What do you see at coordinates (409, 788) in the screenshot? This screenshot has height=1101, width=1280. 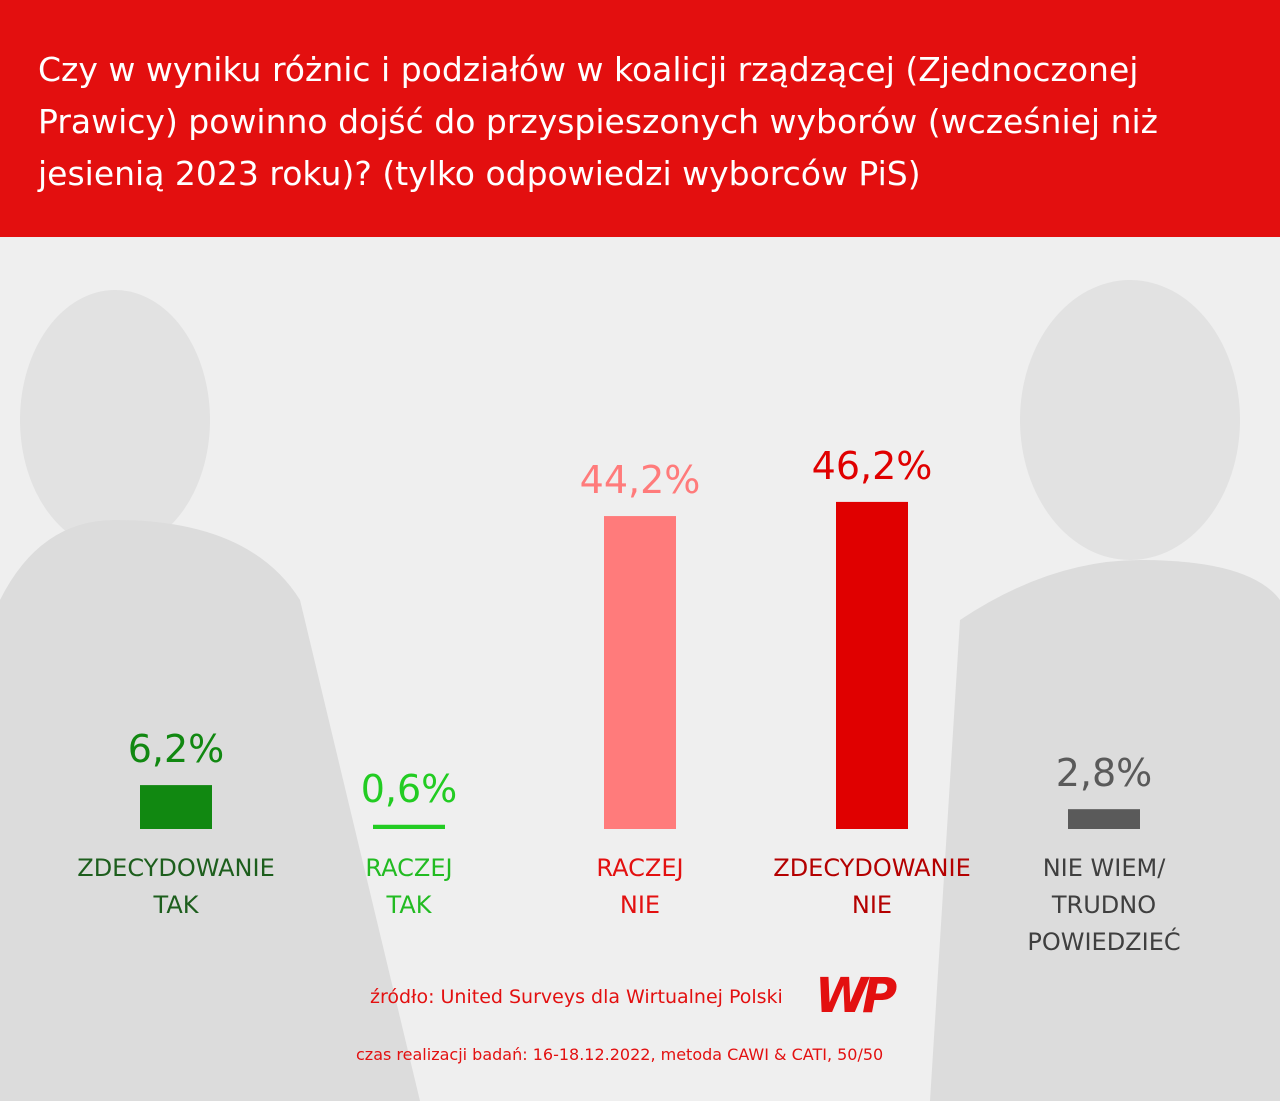 I see `value-label: 0,6%` at bounding box center [409, 788].